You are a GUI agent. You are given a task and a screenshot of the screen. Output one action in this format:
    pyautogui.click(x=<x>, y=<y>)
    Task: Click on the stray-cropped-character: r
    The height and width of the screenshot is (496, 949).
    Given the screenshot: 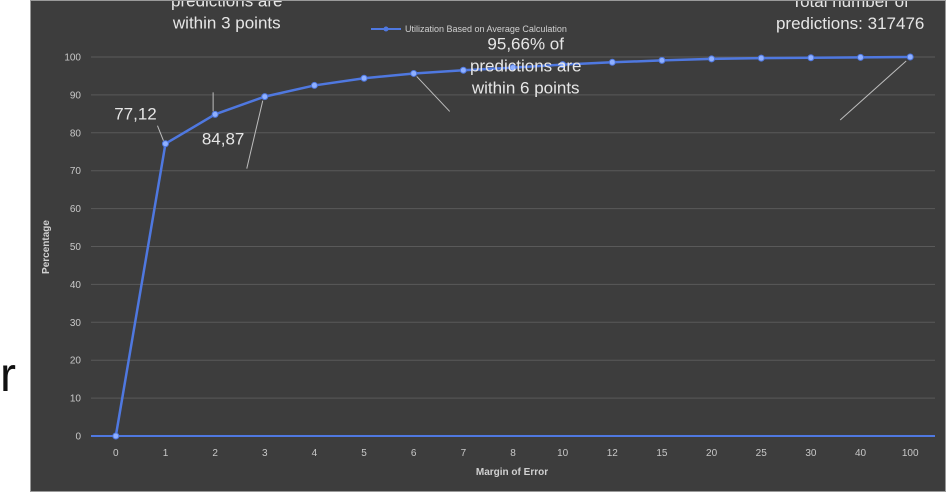 What is the action you would take?
    pyautogui.click(x=8, y=375)
    